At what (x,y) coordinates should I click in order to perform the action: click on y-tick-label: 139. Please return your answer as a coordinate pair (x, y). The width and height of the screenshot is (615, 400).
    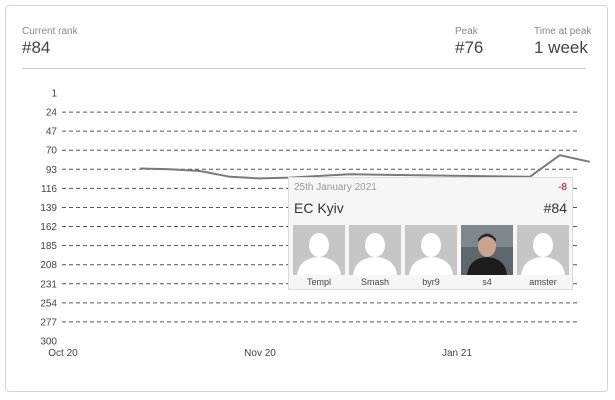
    Looking at the image, I should click on (48, 208).